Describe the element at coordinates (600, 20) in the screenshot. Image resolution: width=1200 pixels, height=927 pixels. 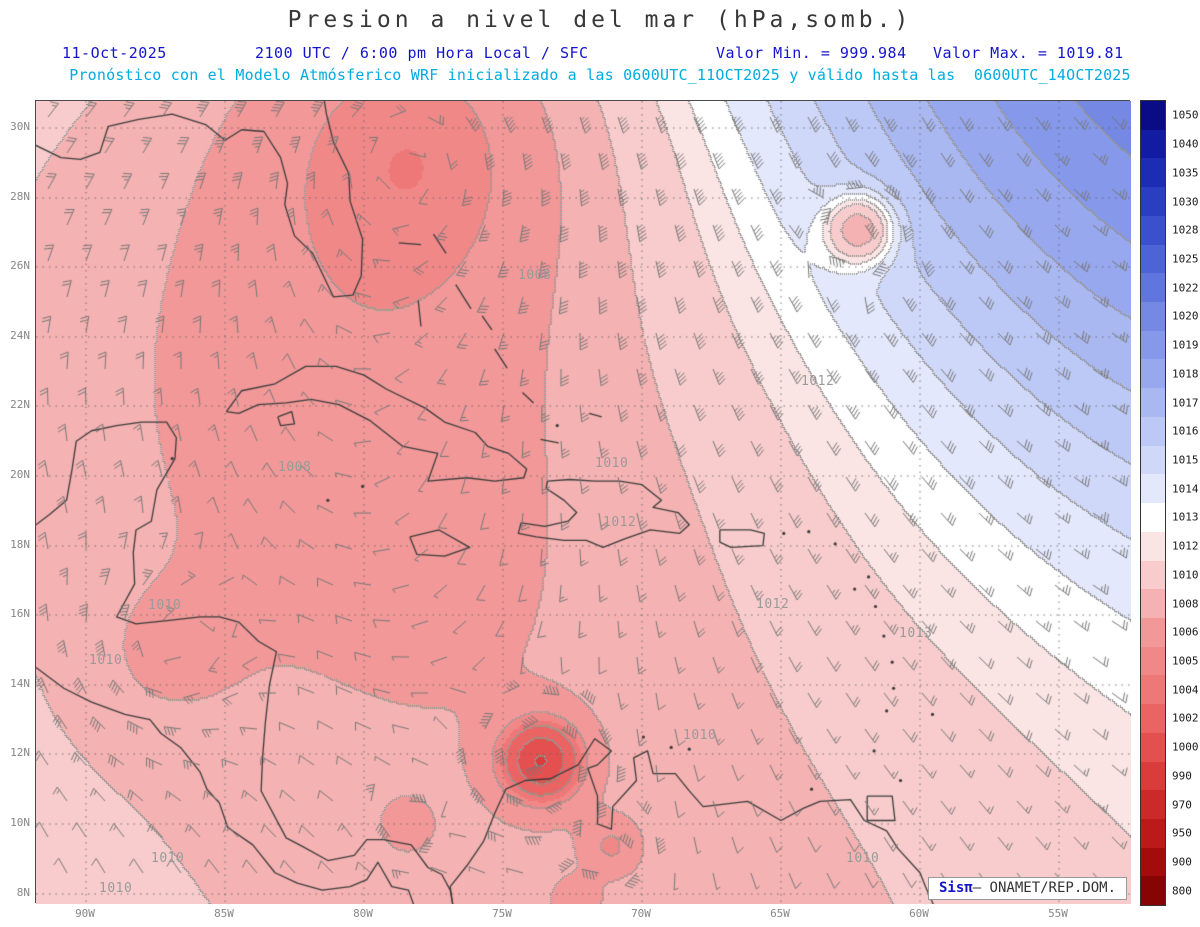
I see `page-title: Presion a nivel del mar (hPa,somb.)` at that location.